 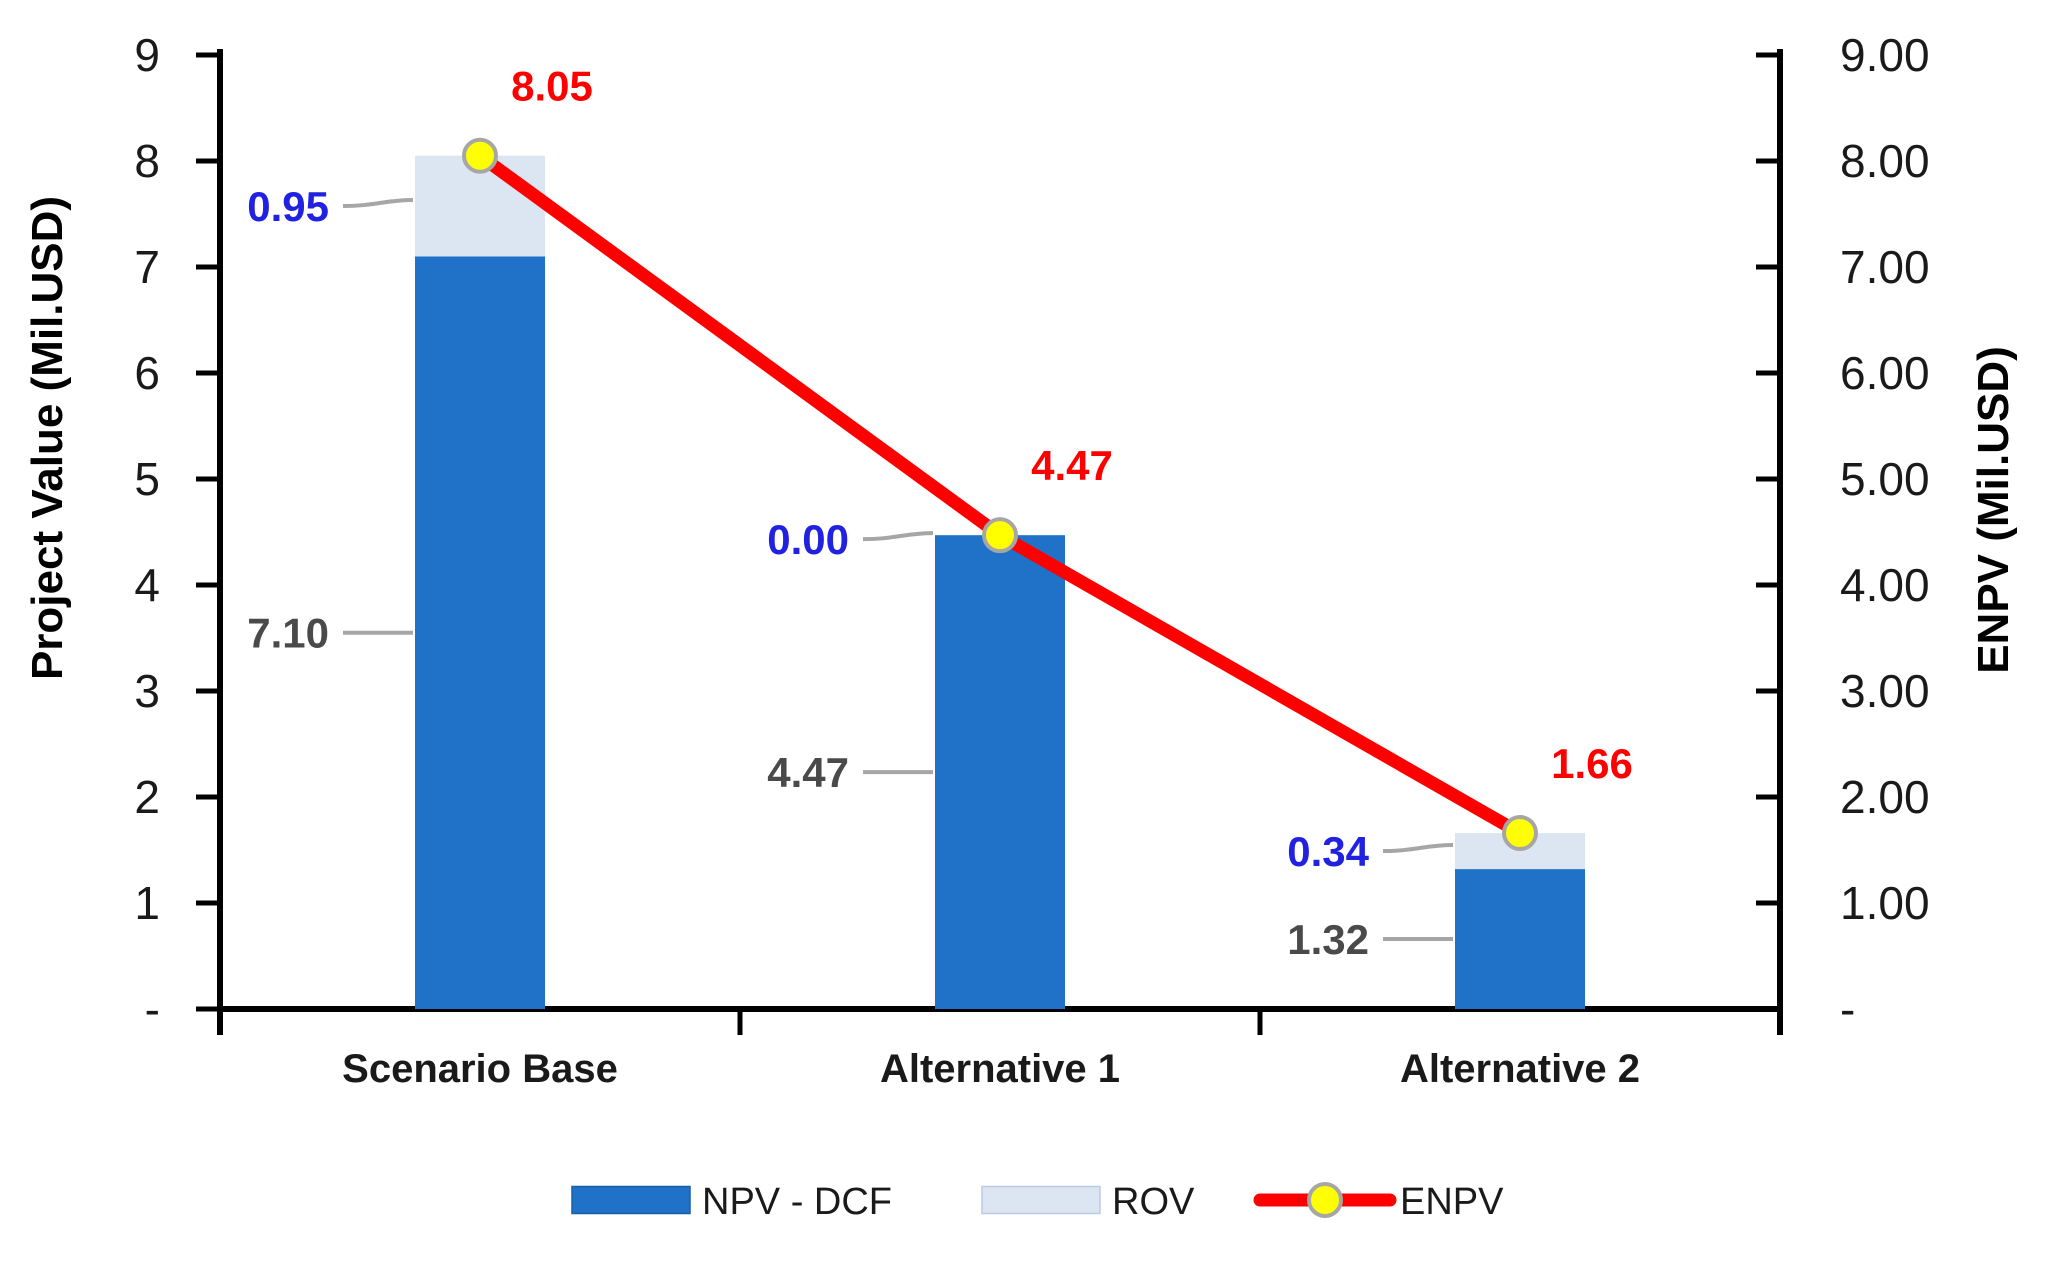 What do you see at coordinates (1592, 763) in the screenshot?
I see `enpv-data-label: 1.66` at bounding box center [1592, 763].